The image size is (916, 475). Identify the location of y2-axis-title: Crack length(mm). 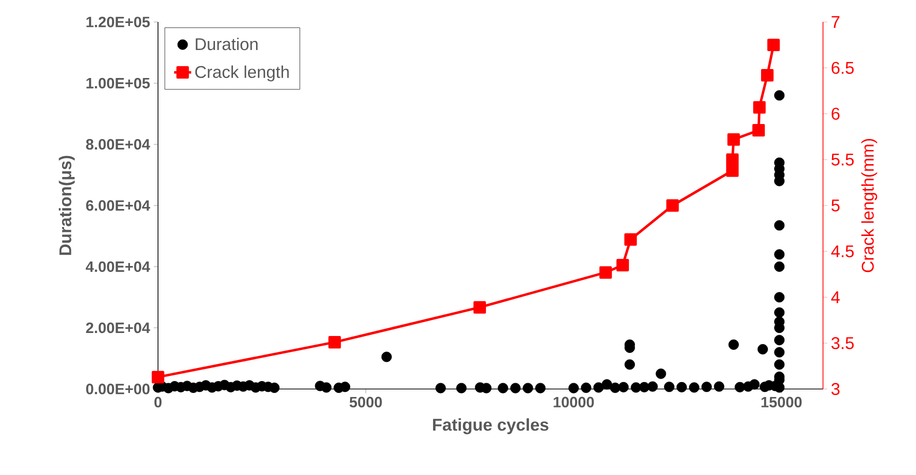
(869, 205).